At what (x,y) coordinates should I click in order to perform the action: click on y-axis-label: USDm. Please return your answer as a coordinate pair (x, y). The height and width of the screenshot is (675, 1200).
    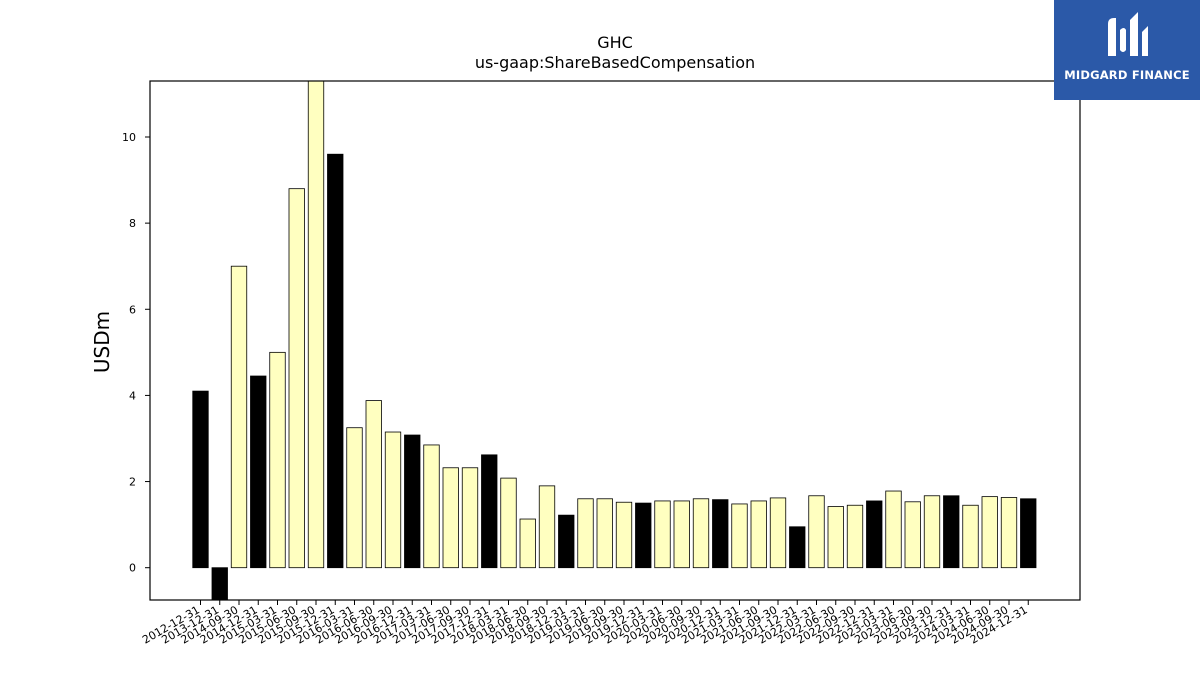
    Looking at the image, I should click on (102, 342).